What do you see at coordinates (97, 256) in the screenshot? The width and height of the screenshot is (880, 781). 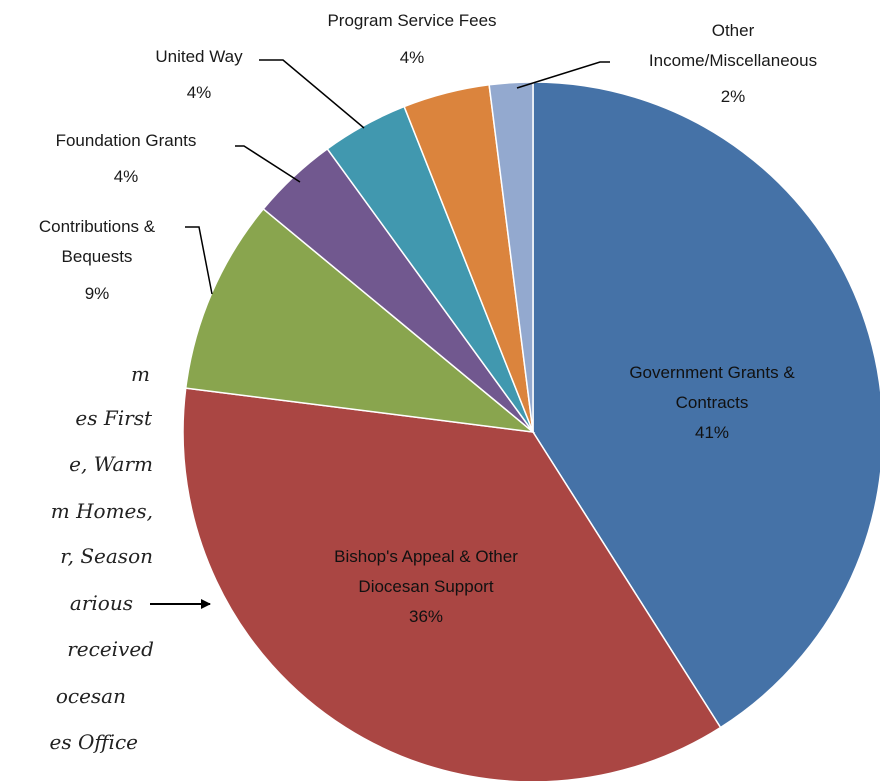 I see `label-contributions-line2: Bequests` at bounding box center [97, 256].